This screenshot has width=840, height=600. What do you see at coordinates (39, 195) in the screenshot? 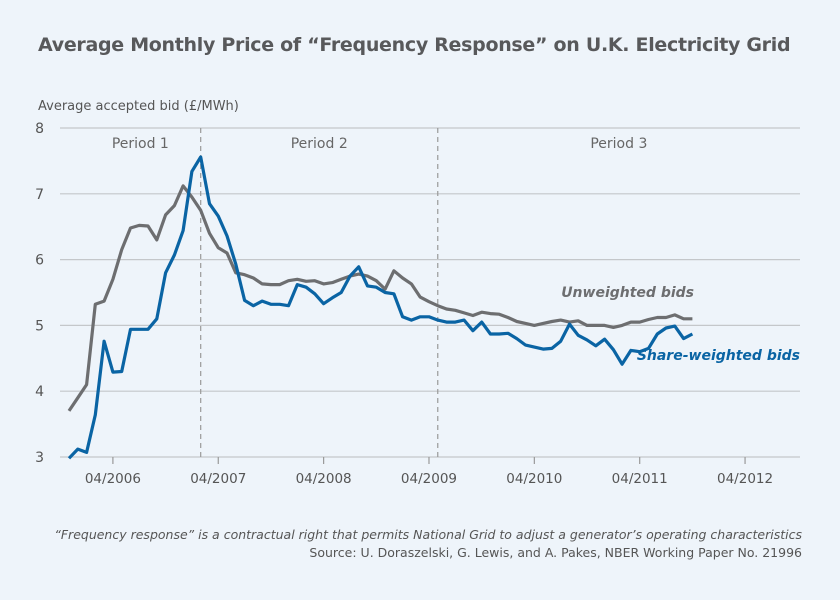
I see `y-tick-label: 7` at bounding box center [39, 195].